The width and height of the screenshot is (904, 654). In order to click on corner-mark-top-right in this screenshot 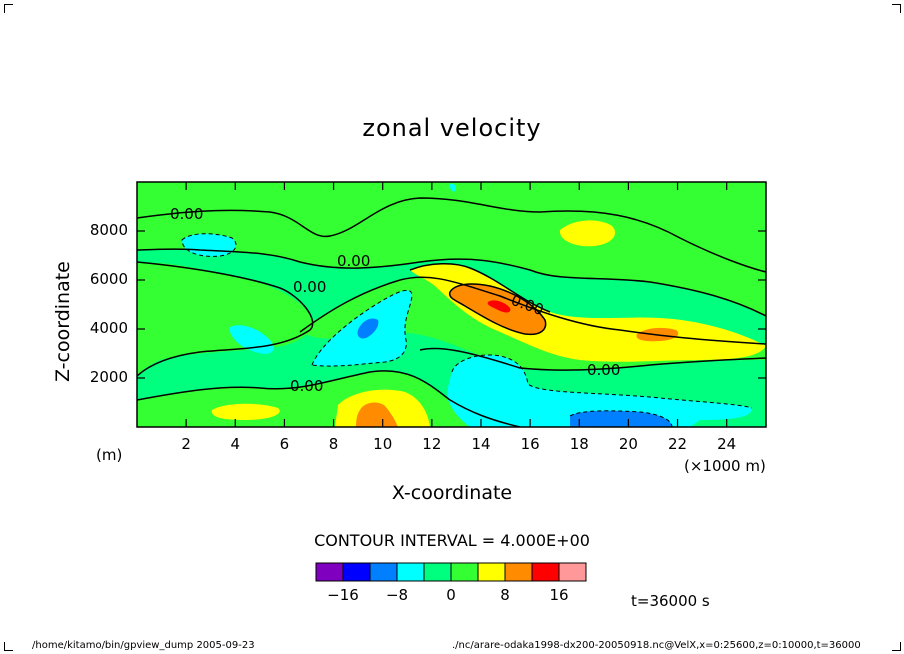, I will do `click(896, 8)`.